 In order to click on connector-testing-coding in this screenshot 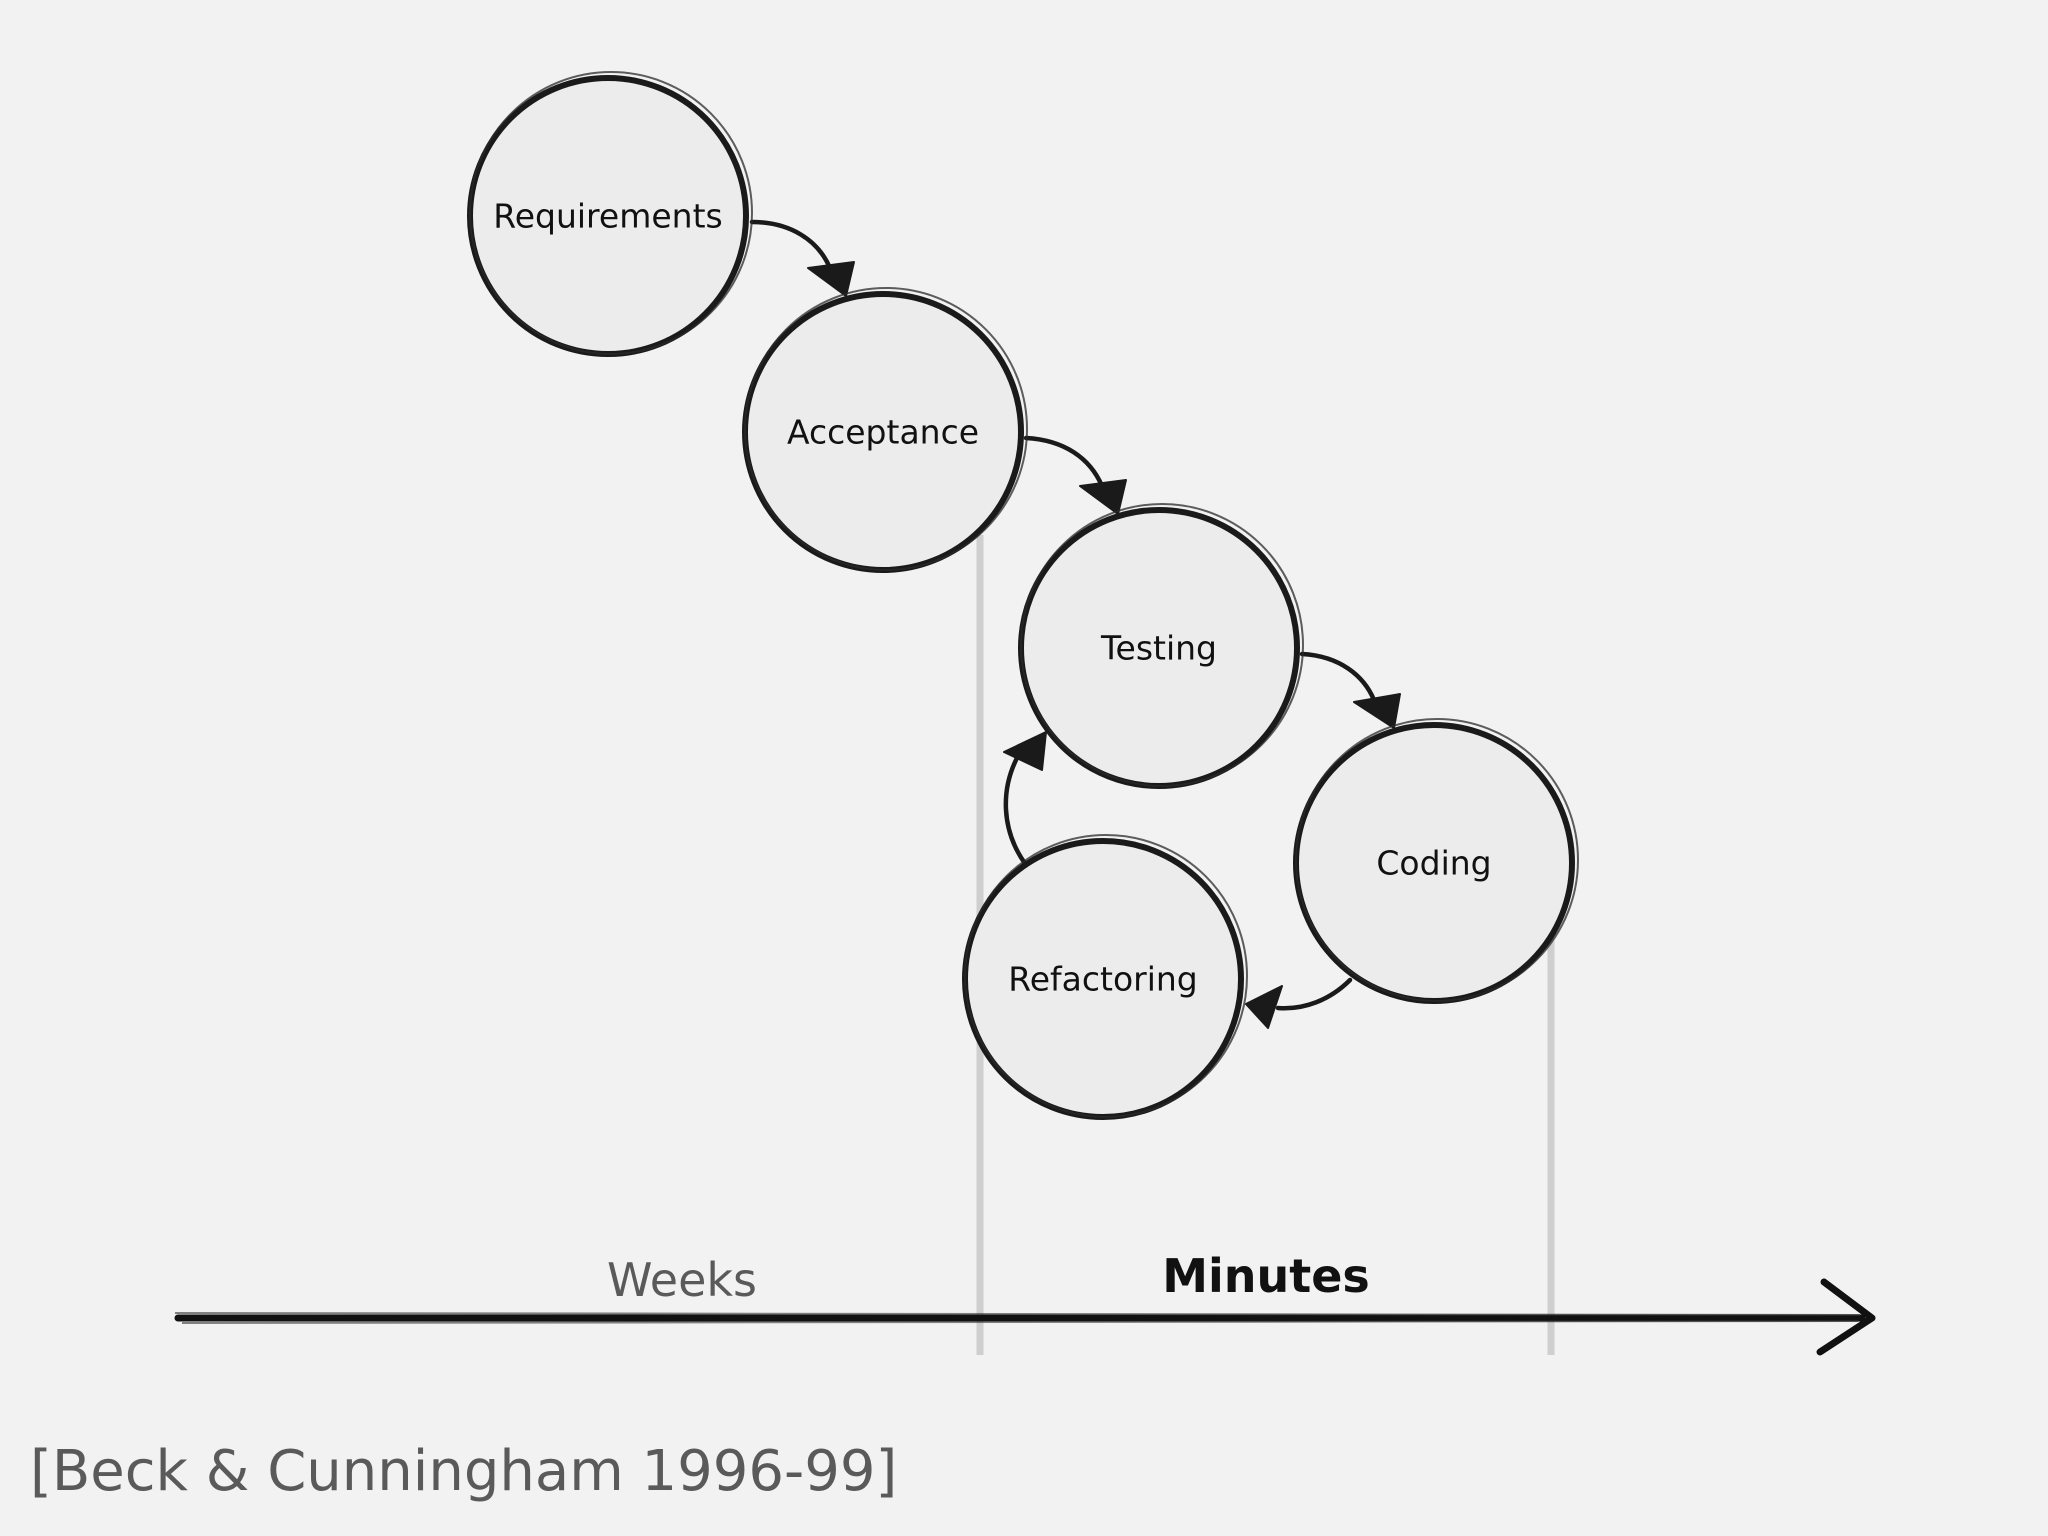, I will do `click(1350, 690)`.